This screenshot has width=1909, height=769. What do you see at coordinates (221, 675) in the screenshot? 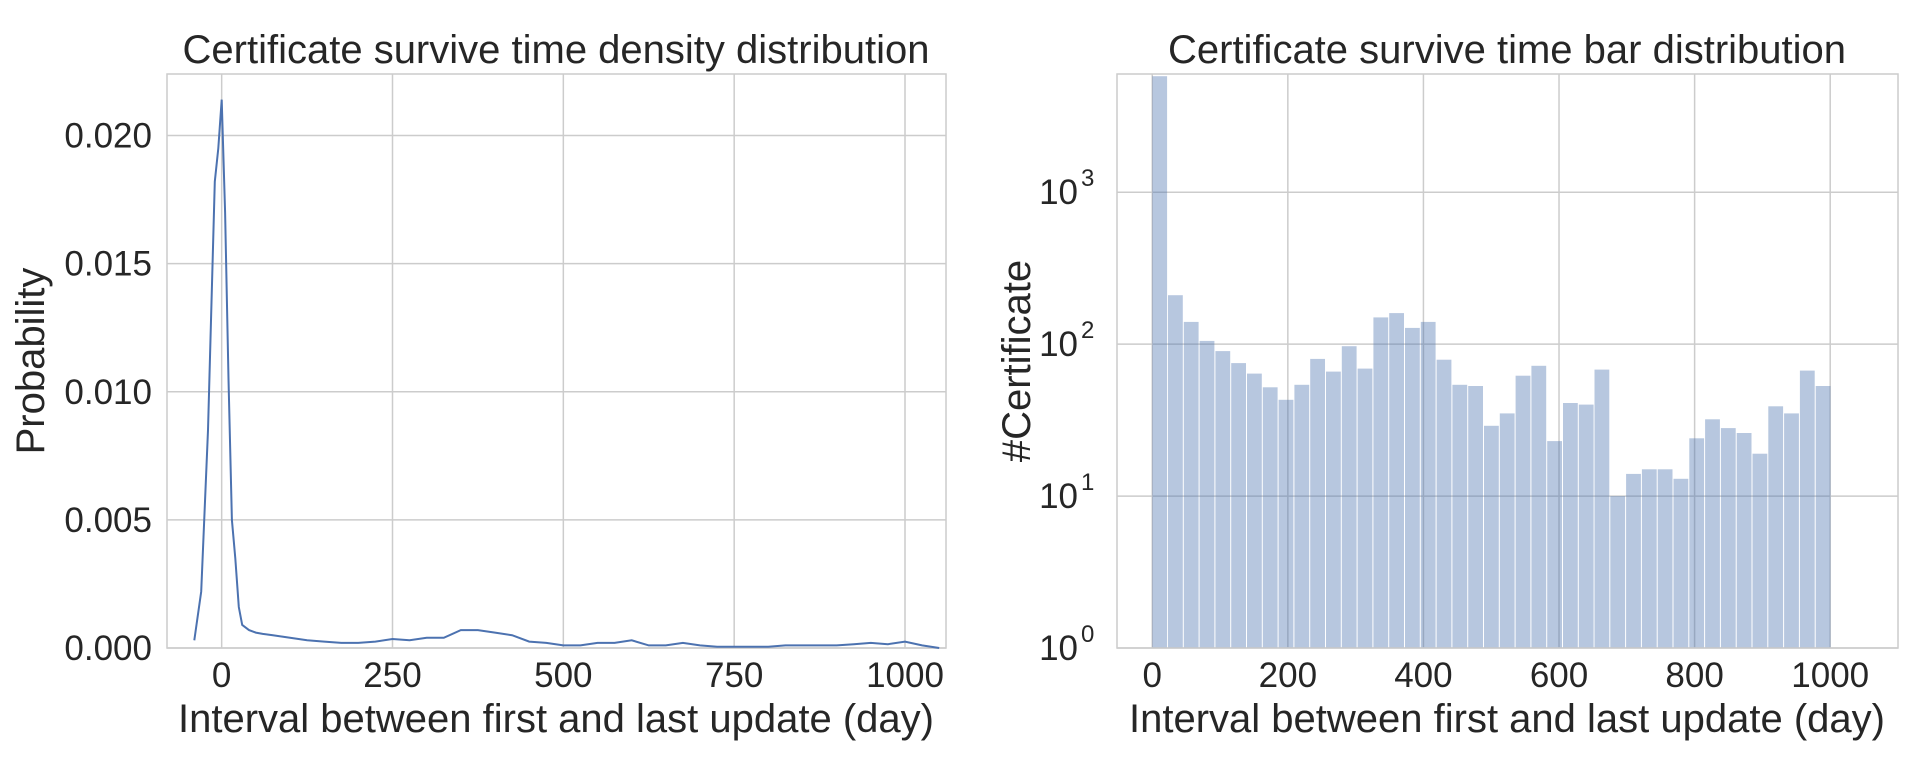
I see `density-x-tick-label: 0` at bounding box center [221, 675].